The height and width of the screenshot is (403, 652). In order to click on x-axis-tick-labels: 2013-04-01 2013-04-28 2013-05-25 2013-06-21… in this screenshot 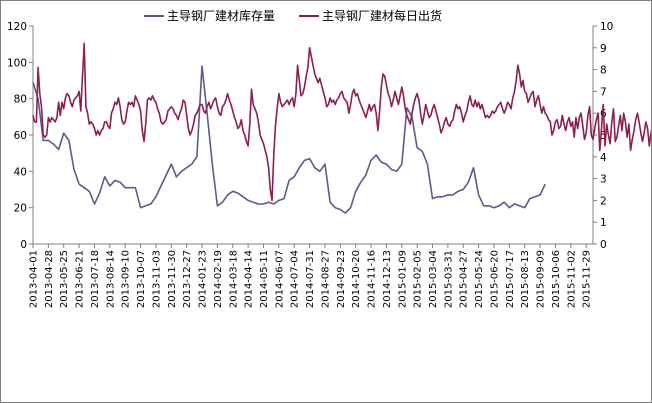, I will do `click(311, 279)`.